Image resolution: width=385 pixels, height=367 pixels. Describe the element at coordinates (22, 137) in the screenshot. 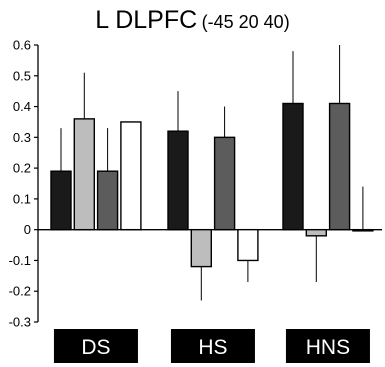

I see `y-tick-label: 0.3` at that location.